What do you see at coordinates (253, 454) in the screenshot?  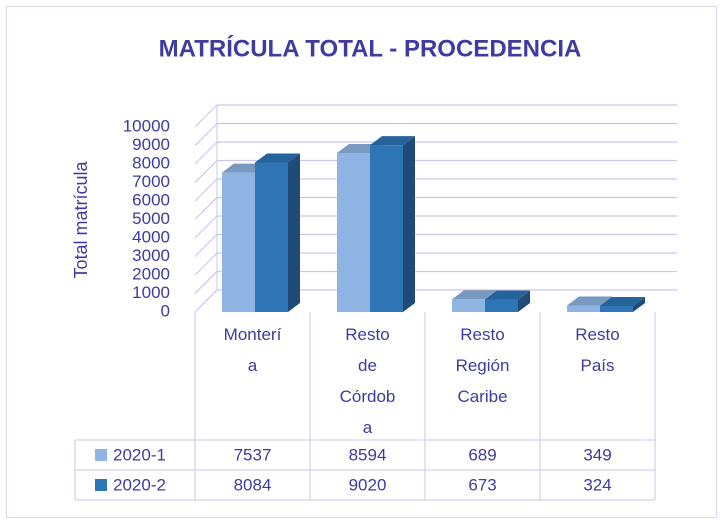 I see `table-value: 7537` at bounding box center [253, 454].